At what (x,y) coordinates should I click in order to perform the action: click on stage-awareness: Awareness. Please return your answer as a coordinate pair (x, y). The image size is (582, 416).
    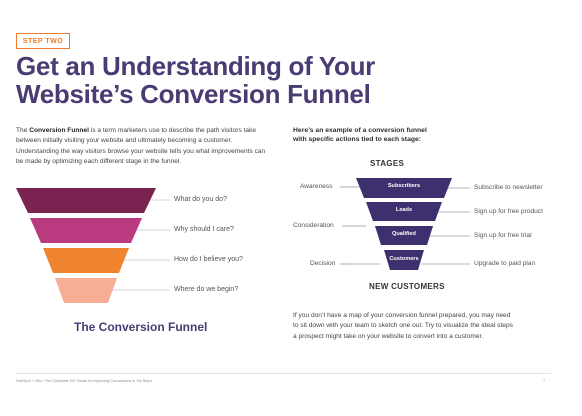
    Looking at the image, I should click on (316, 186).